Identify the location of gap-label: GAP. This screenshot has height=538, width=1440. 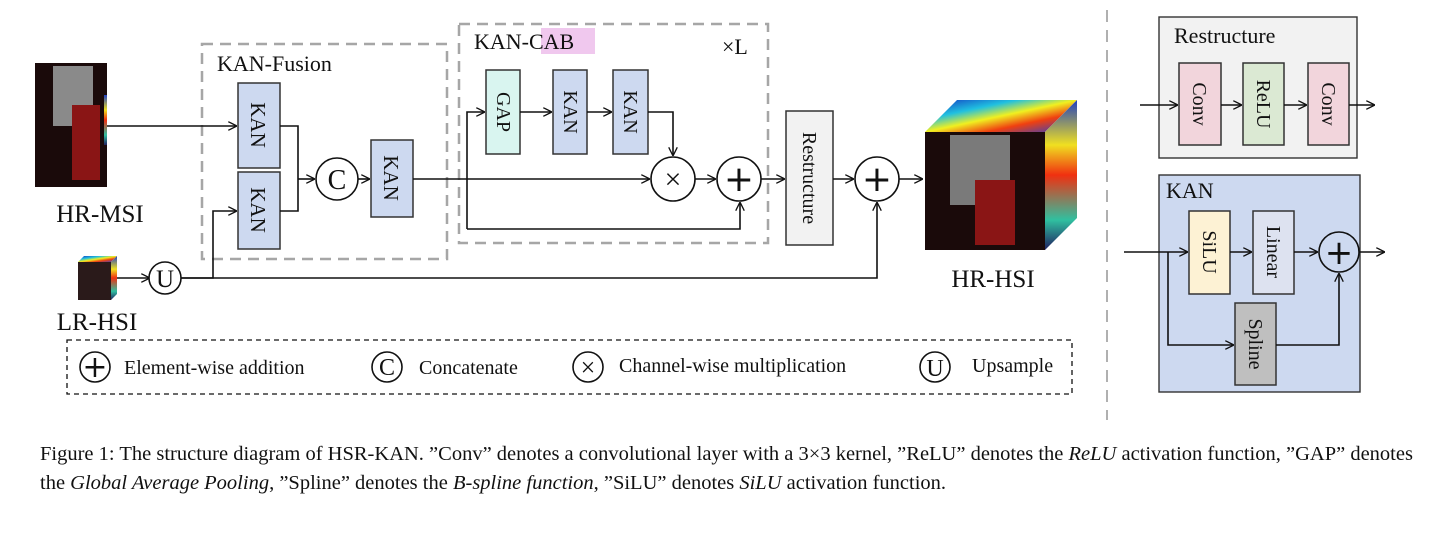
(503, 112).